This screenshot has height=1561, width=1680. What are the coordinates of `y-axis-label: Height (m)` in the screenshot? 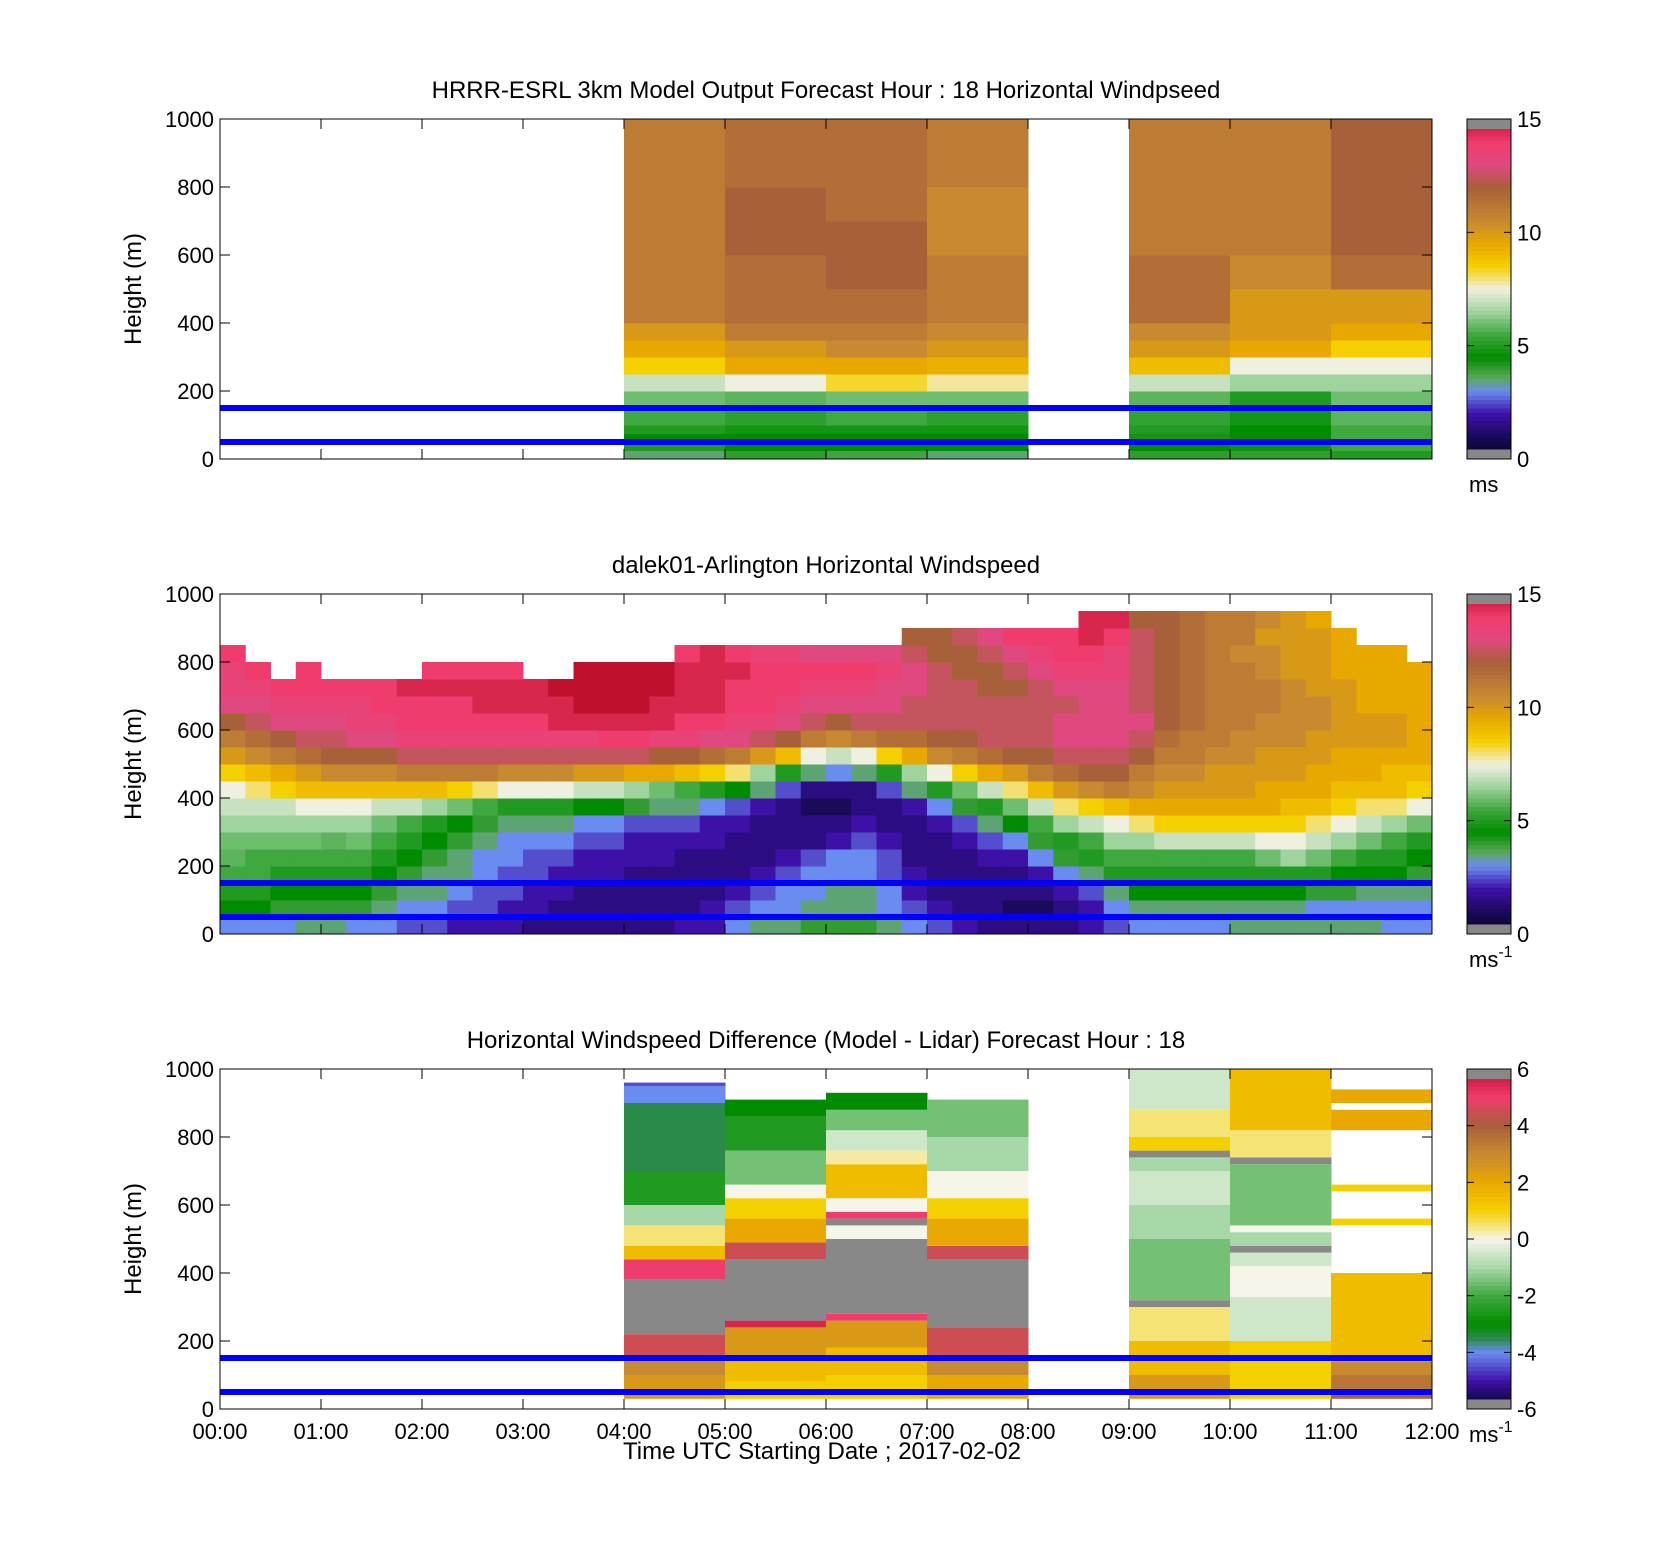 It's located at (133, 764).